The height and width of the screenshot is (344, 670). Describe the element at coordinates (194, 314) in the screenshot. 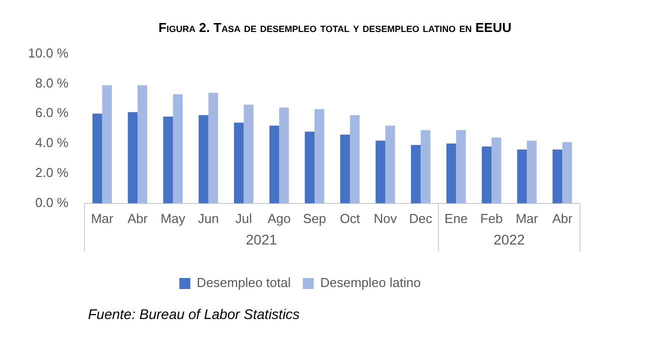

I see `source-note: Fuente: Bureau of Labor Statistics` at that location.